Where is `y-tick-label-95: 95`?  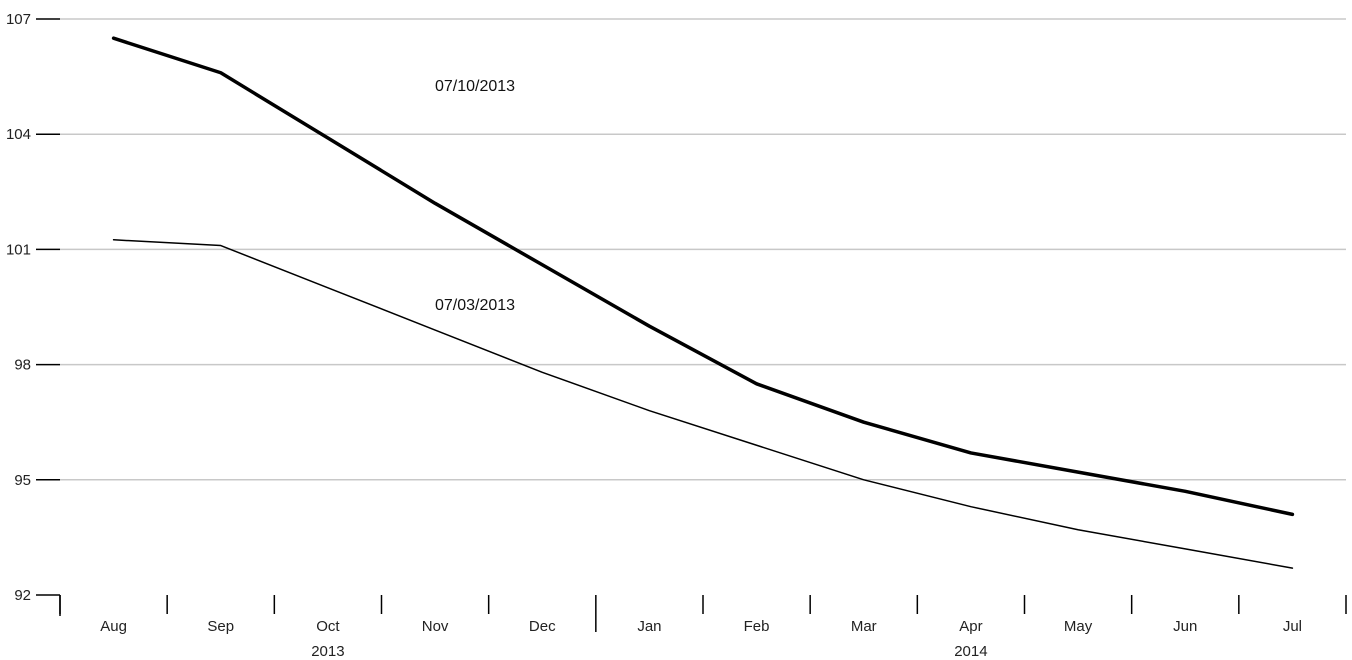
y-tick-label-95: 95 is located at coordinates (22, 480).